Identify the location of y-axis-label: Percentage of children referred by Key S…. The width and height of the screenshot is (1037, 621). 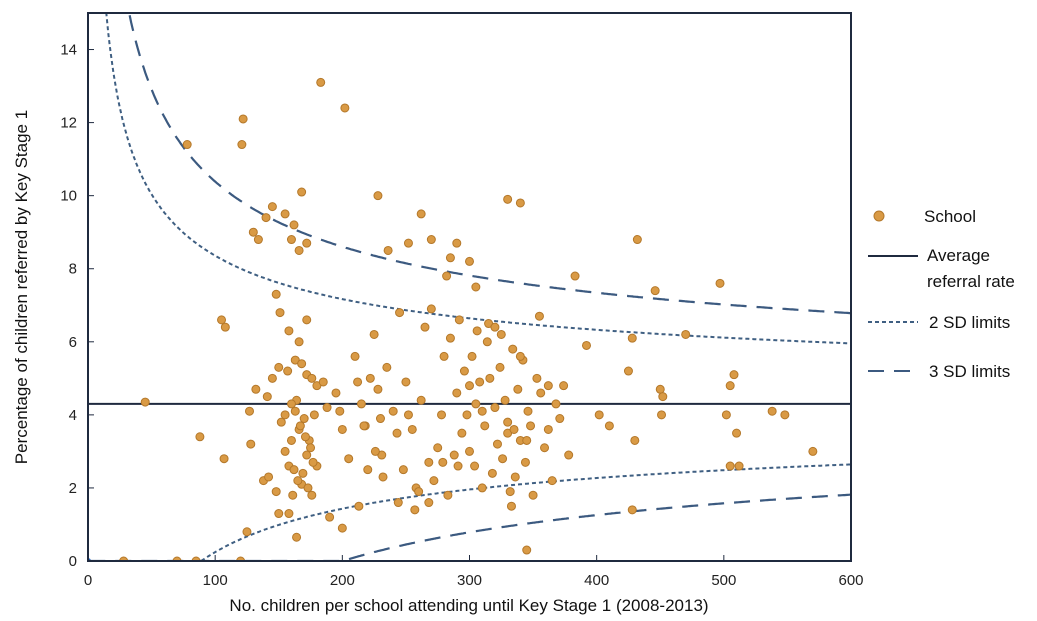
(21, 287).